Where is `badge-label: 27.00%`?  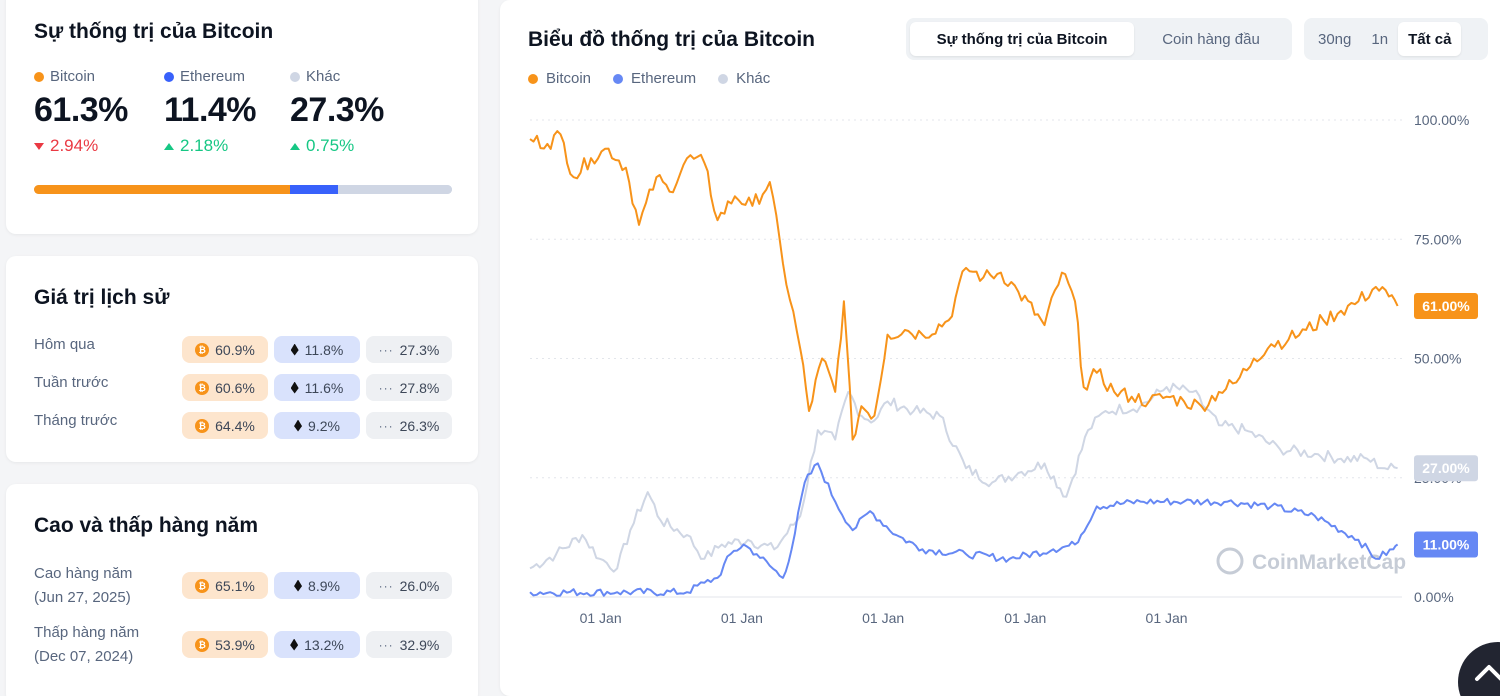 badge-label: 27.00% is located at coordinates (1446, 468).